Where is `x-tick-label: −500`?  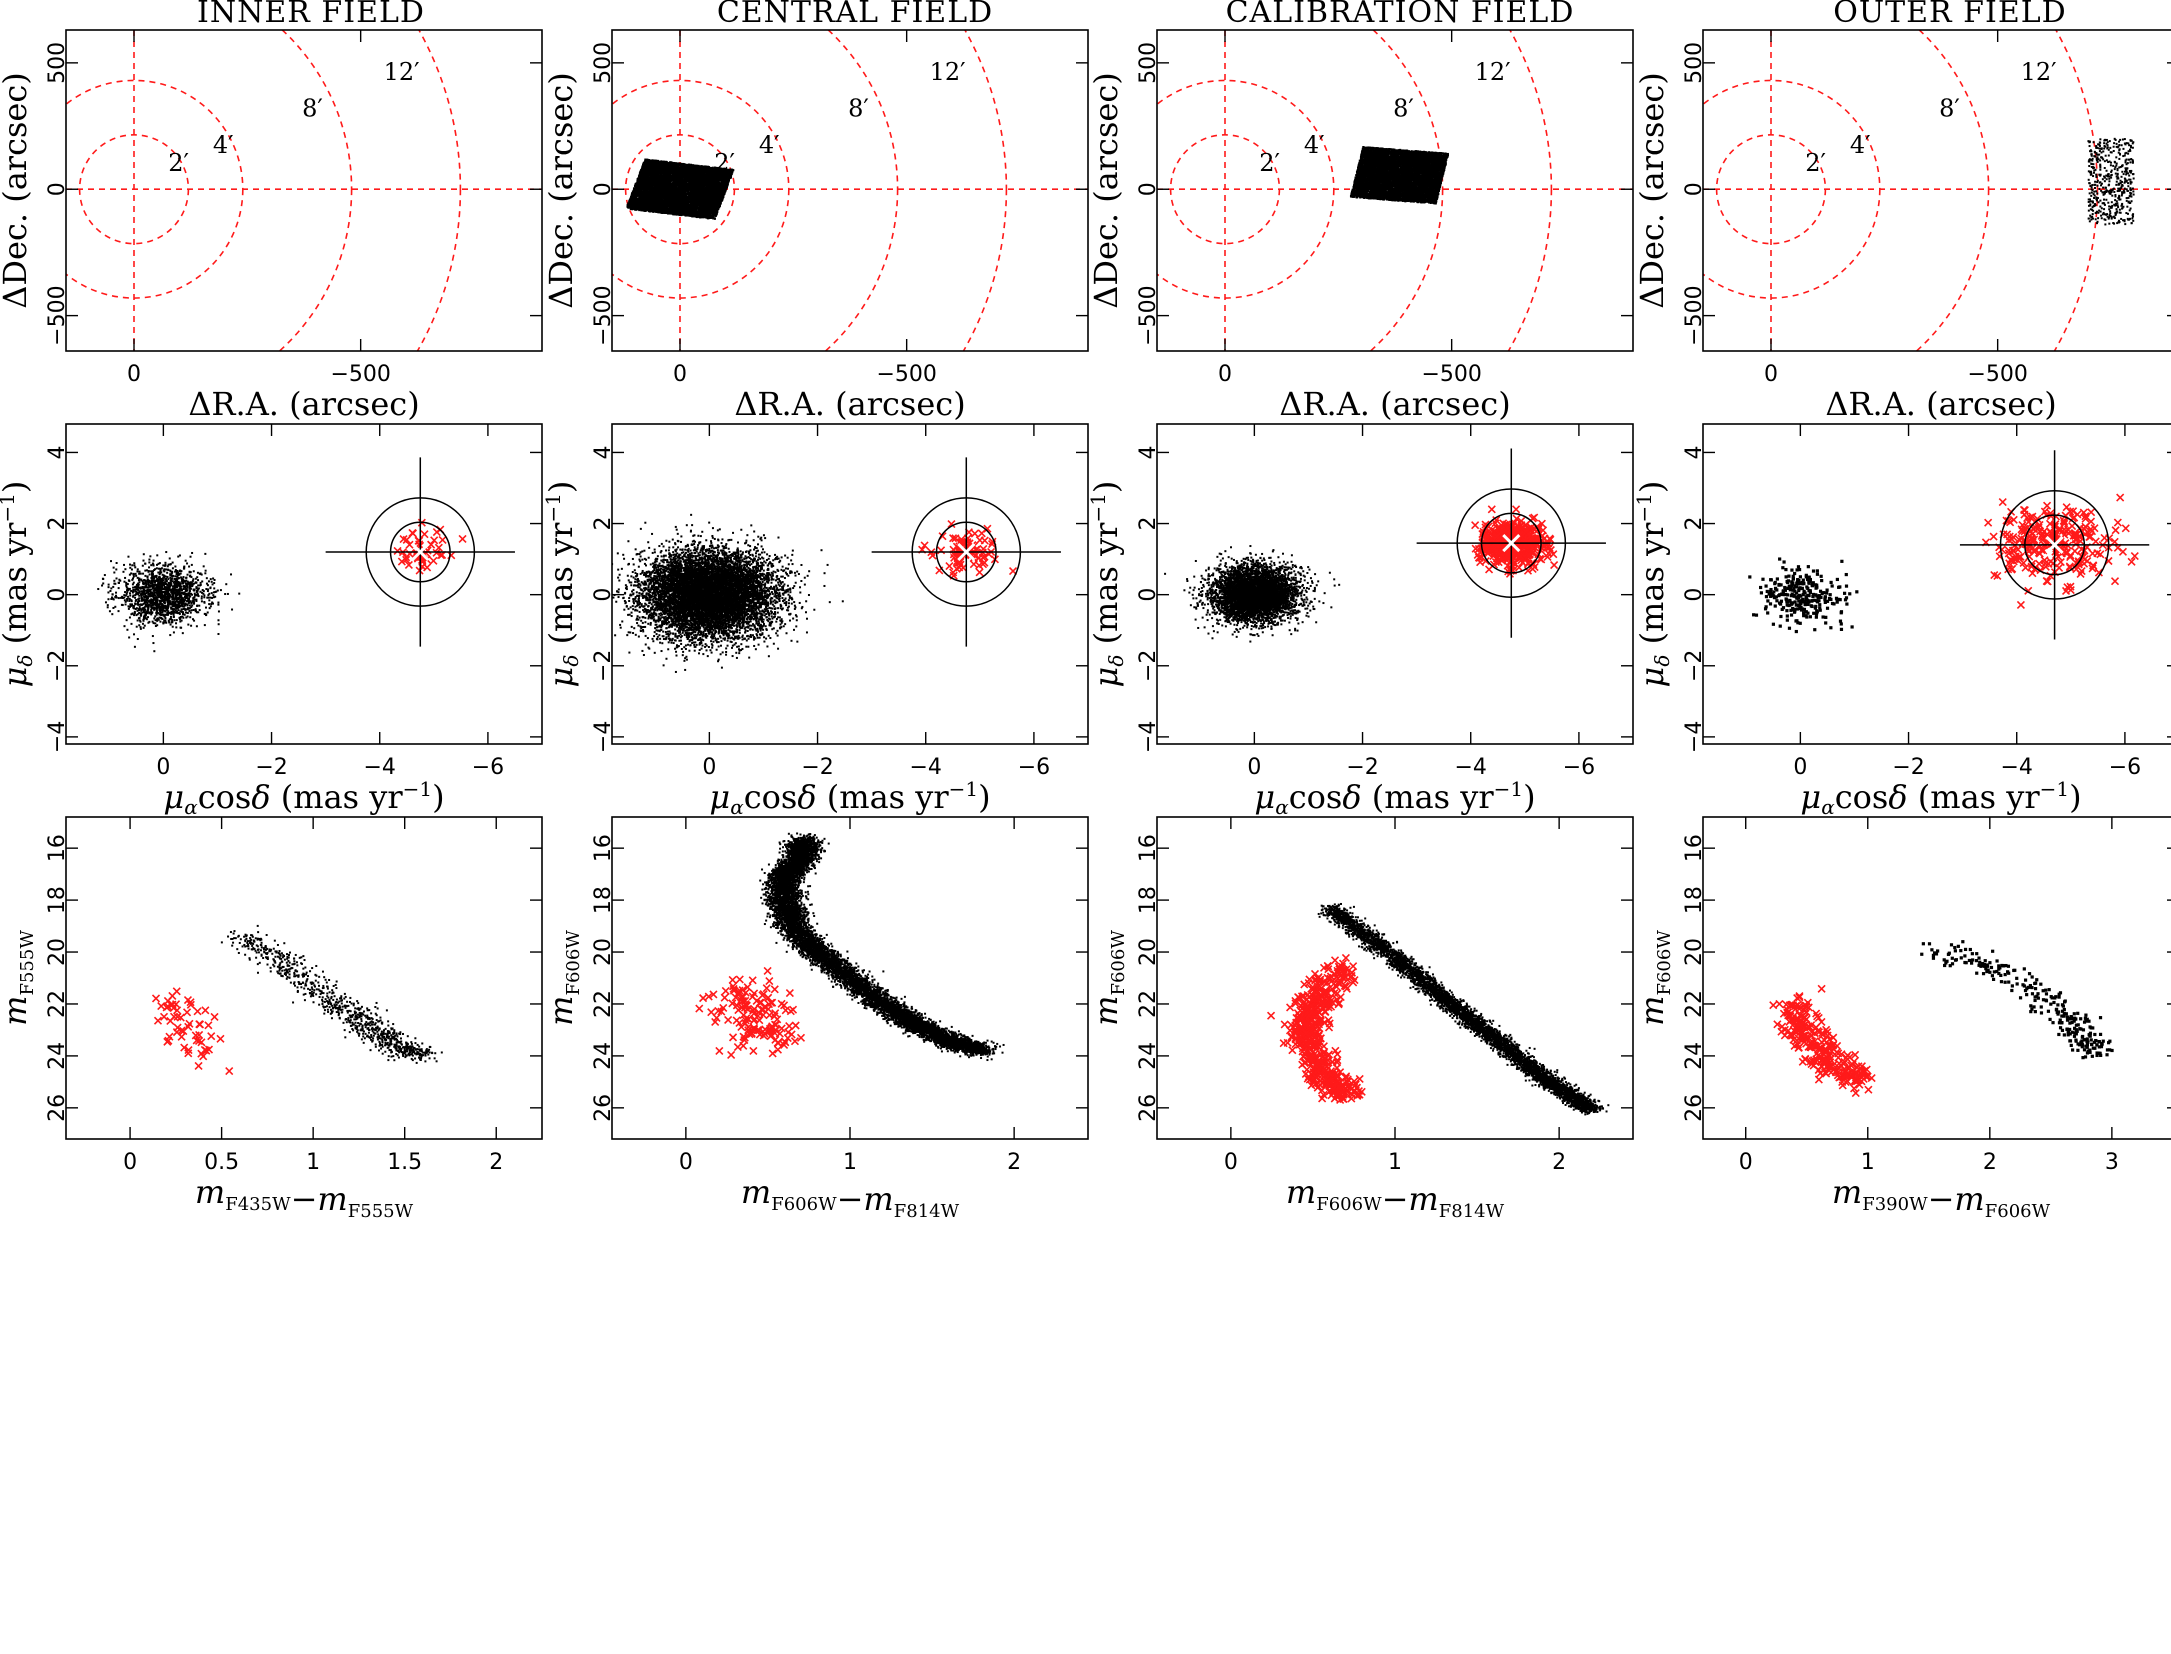
x-tick-label: −500 is located at coordinates (360, 374).